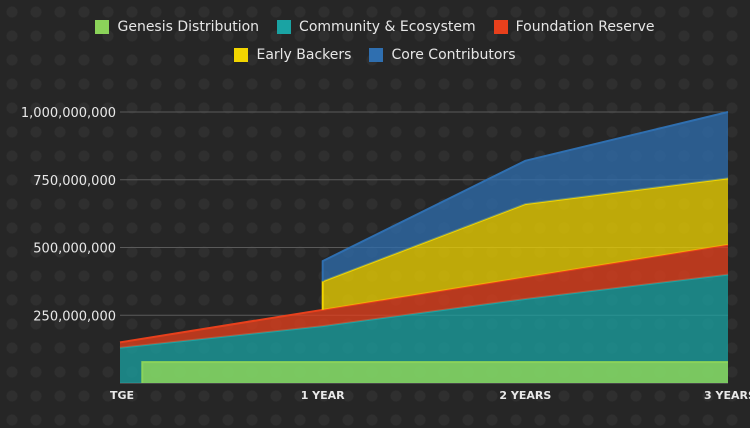  What do you see at coordinates (68, 113) in the screenshot?
I see `y-tick-label: 1,000,000,000` at bounding box center [68, 113].